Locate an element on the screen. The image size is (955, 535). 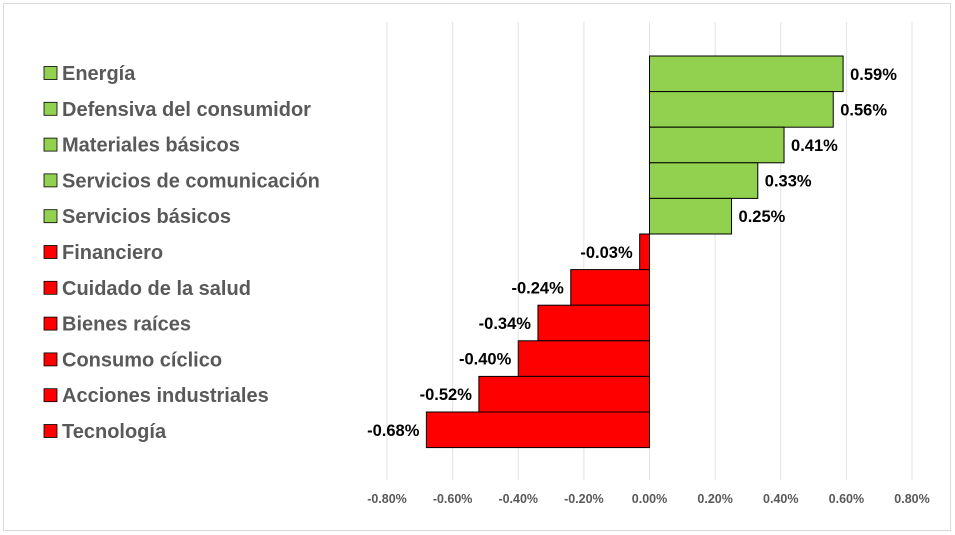
legend-label: Tecnología is located at coordinates (114, 432).